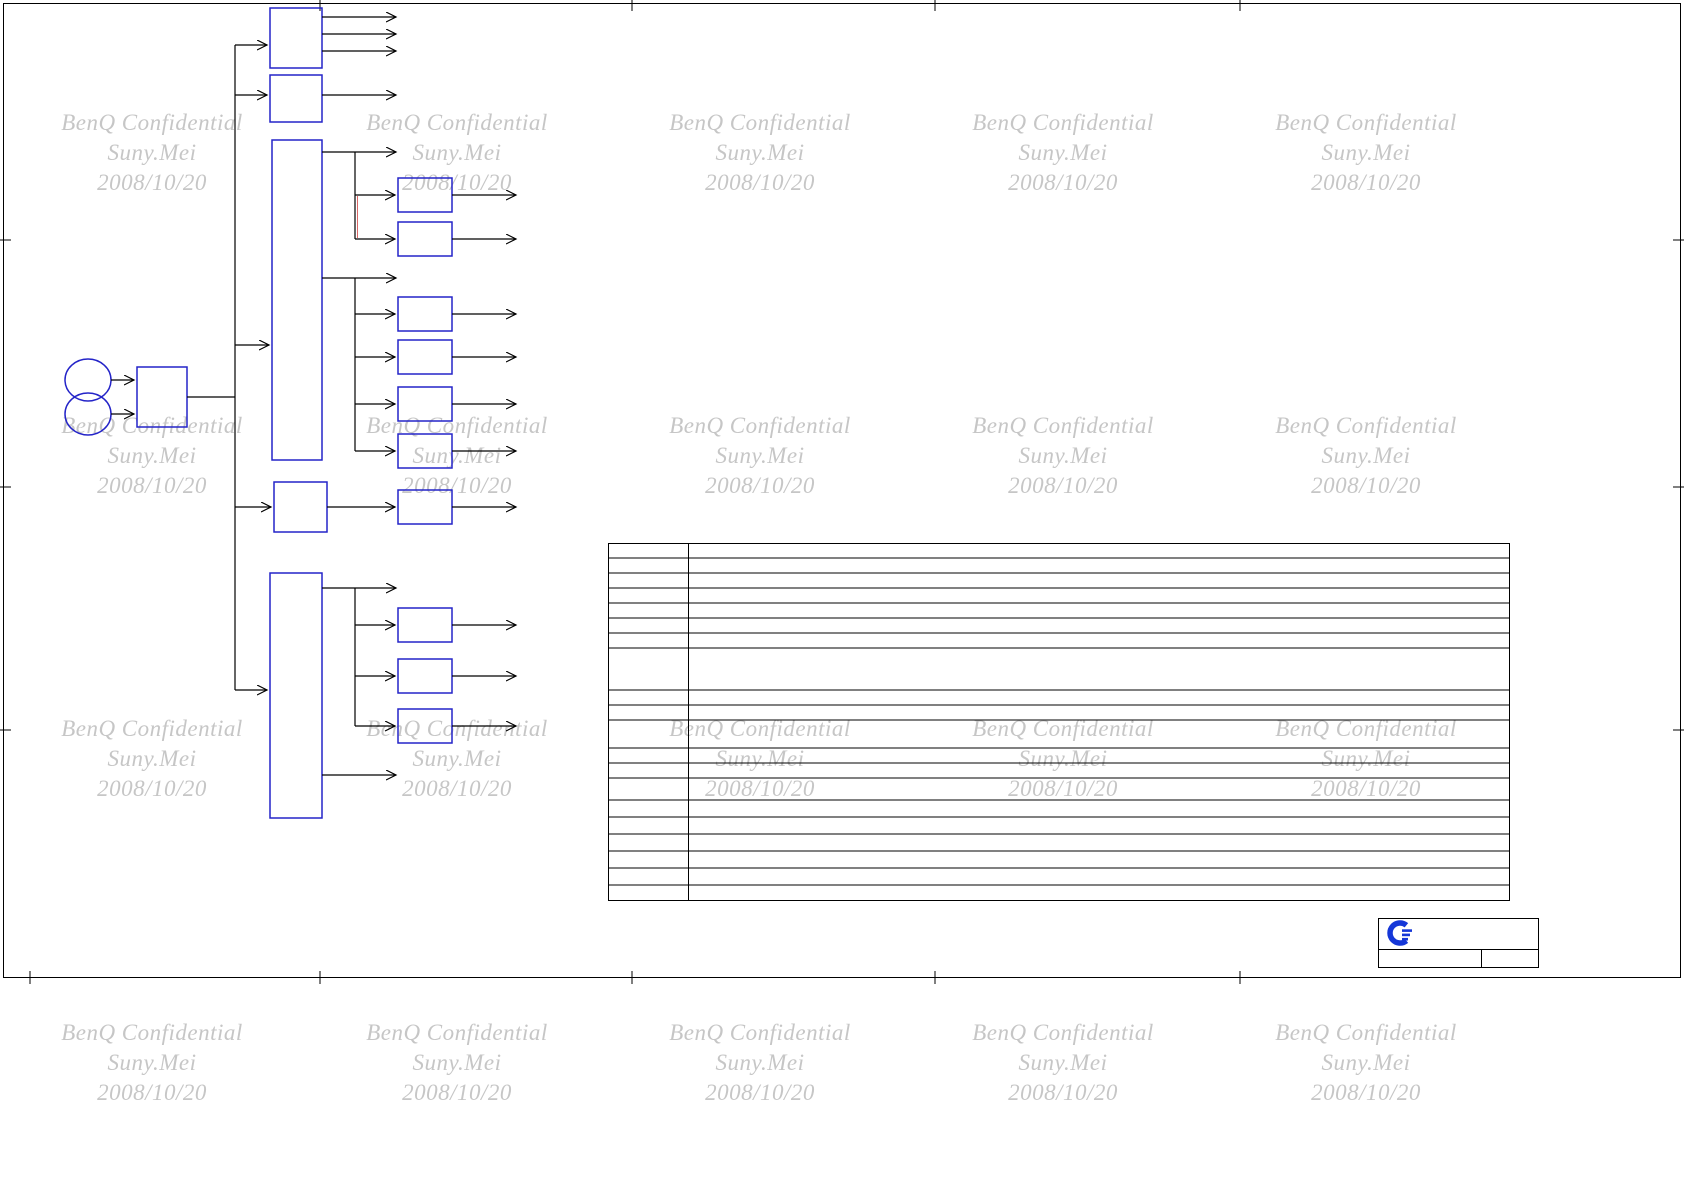 The height and width of the screenshot is (1190, 1684). I want to click on compal-logo-icon, so click(1399, 933).